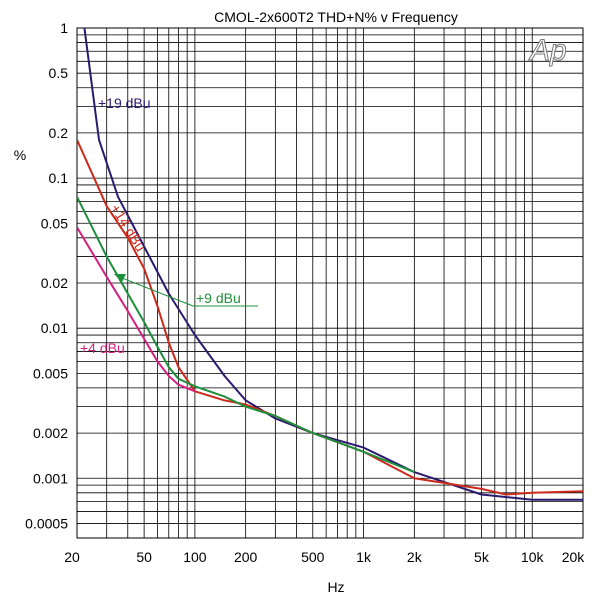 The height and width of the screenshot is (602, 598). I want to click on x-tick-labels: 20 50 100 200 500 1k 2k 5k 10k 20k, so click(324, 557).